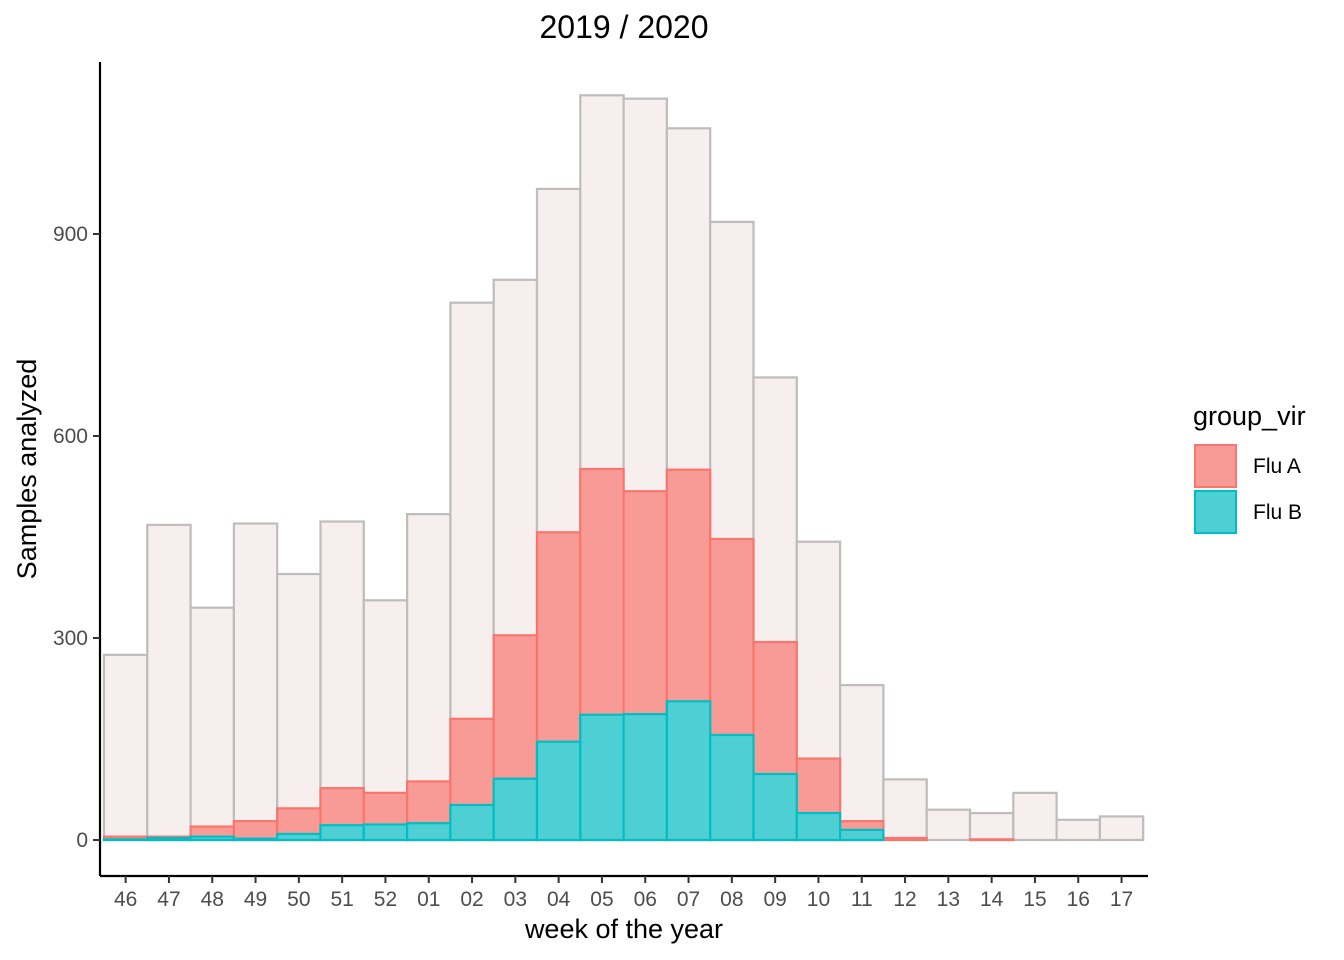 The height and width of the screenshot is (960, 1344). I want to click on x-tick-label-01: 01, so click(428, 899).